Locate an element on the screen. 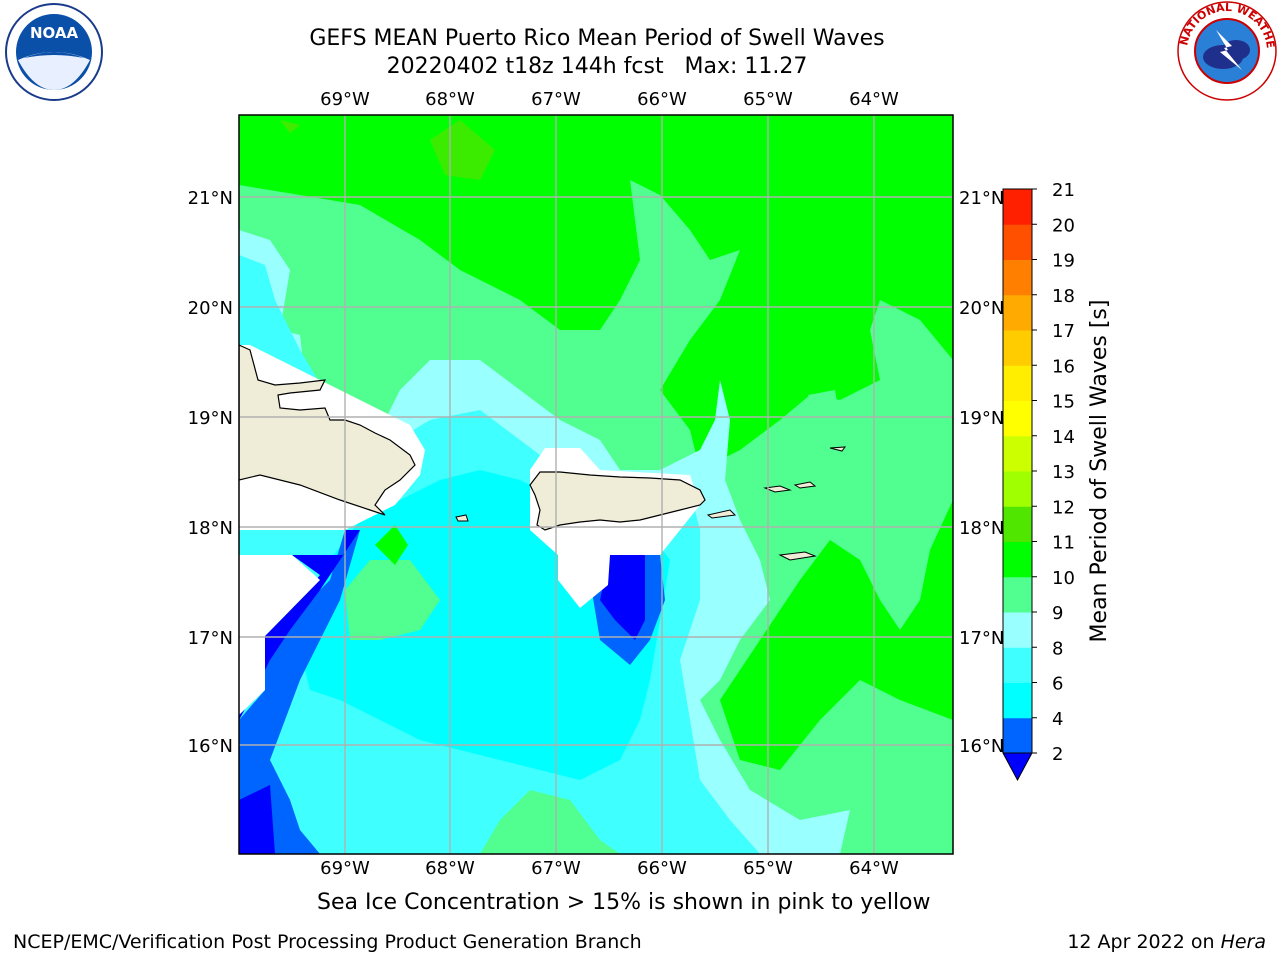 The width and height of the screenshot is (1280, 960). colorbar-tick-label: 2 is located at coordinates (1057, 754).